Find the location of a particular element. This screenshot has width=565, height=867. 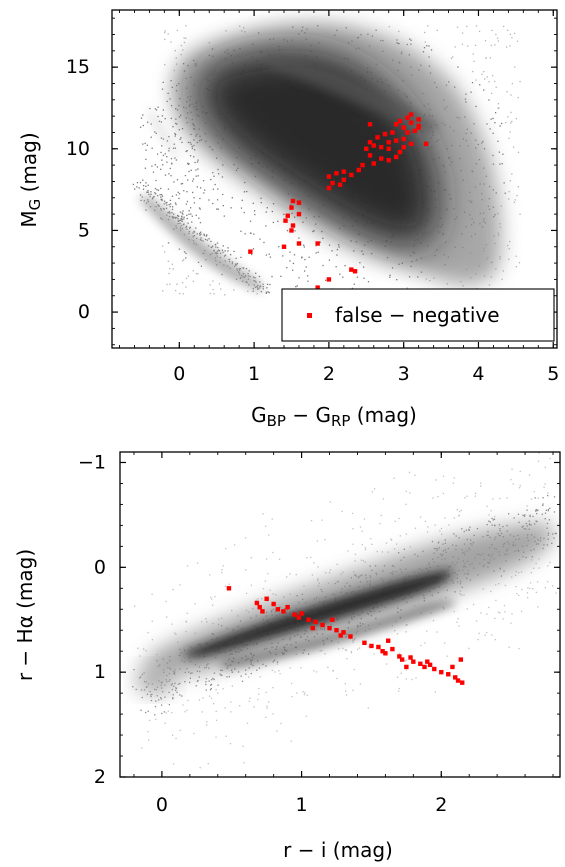

hacolour-false-negative-points is located at coordinates (345, 635).